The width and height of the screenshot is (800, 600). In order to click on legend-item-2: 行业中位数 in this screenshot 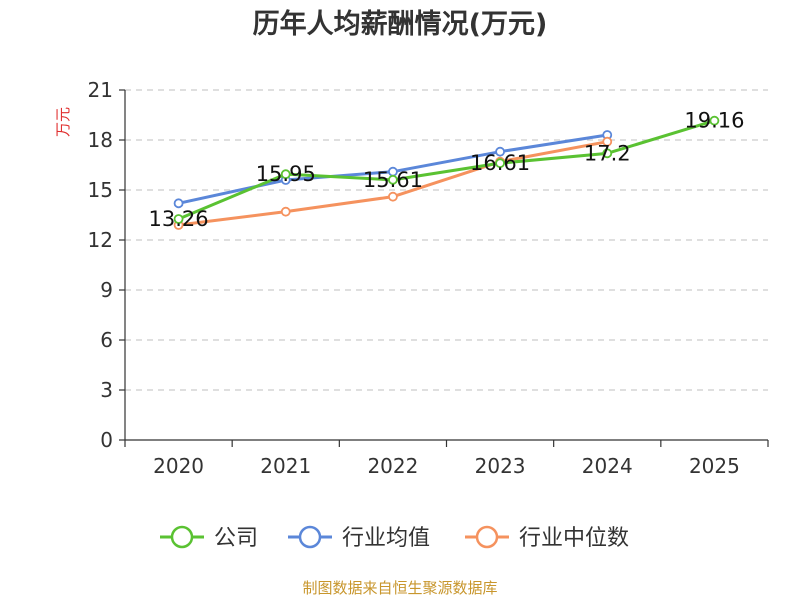, I will do `click(547, 538)`.